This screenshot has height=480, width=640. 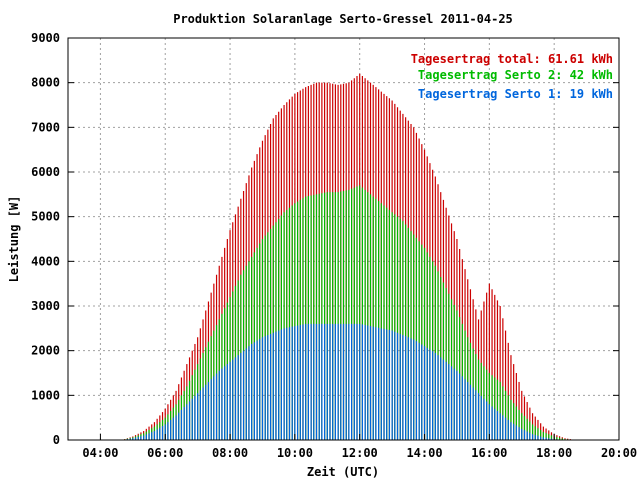 I want to click on y-tick-label: 6000, so click(x=45, y=172).